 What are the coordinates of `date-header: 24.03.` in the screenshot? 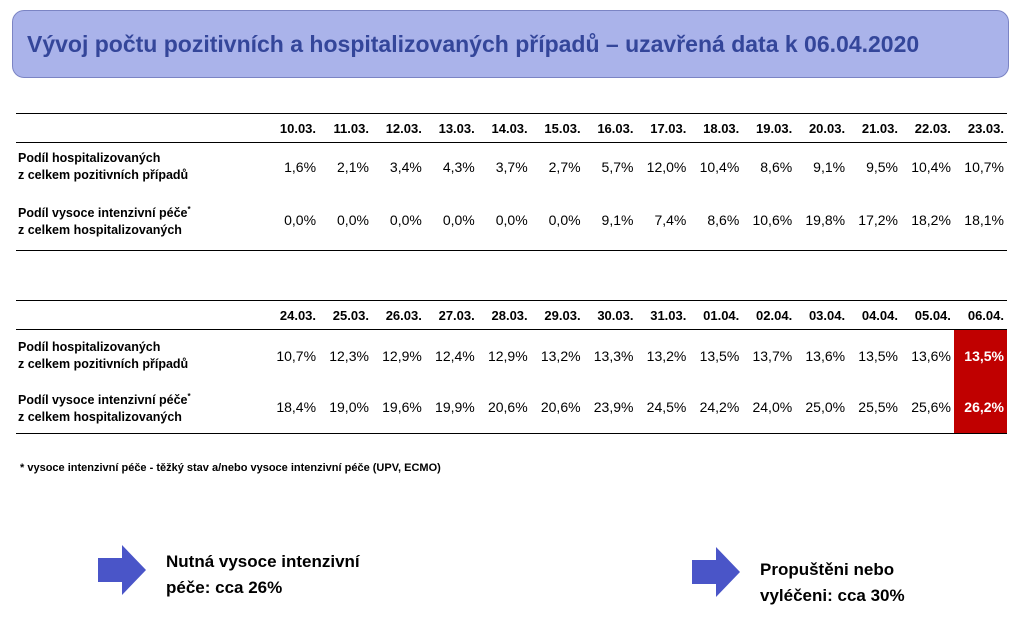 It's located at (293, 315).